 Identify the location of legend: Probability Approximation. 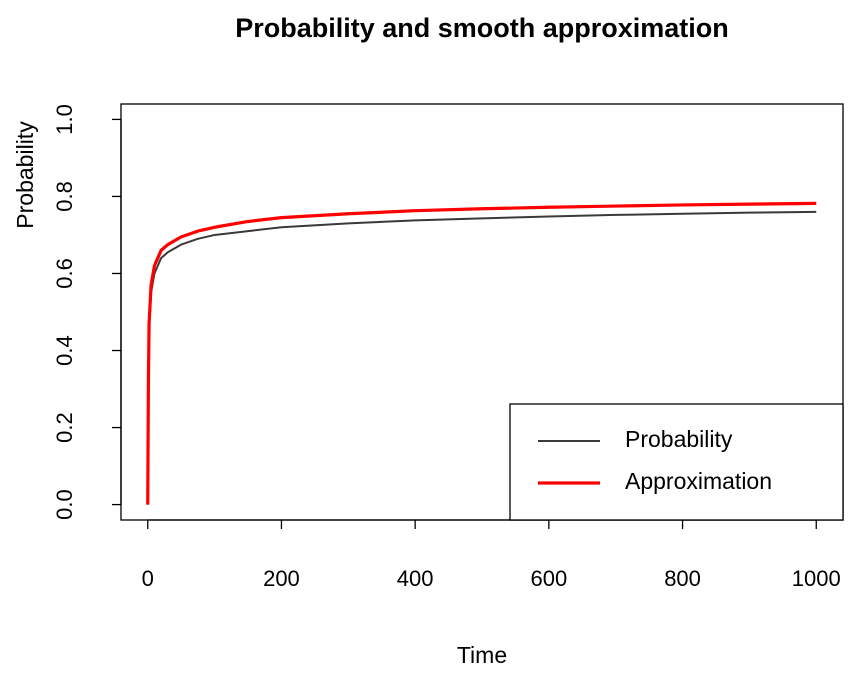
(676, 462).